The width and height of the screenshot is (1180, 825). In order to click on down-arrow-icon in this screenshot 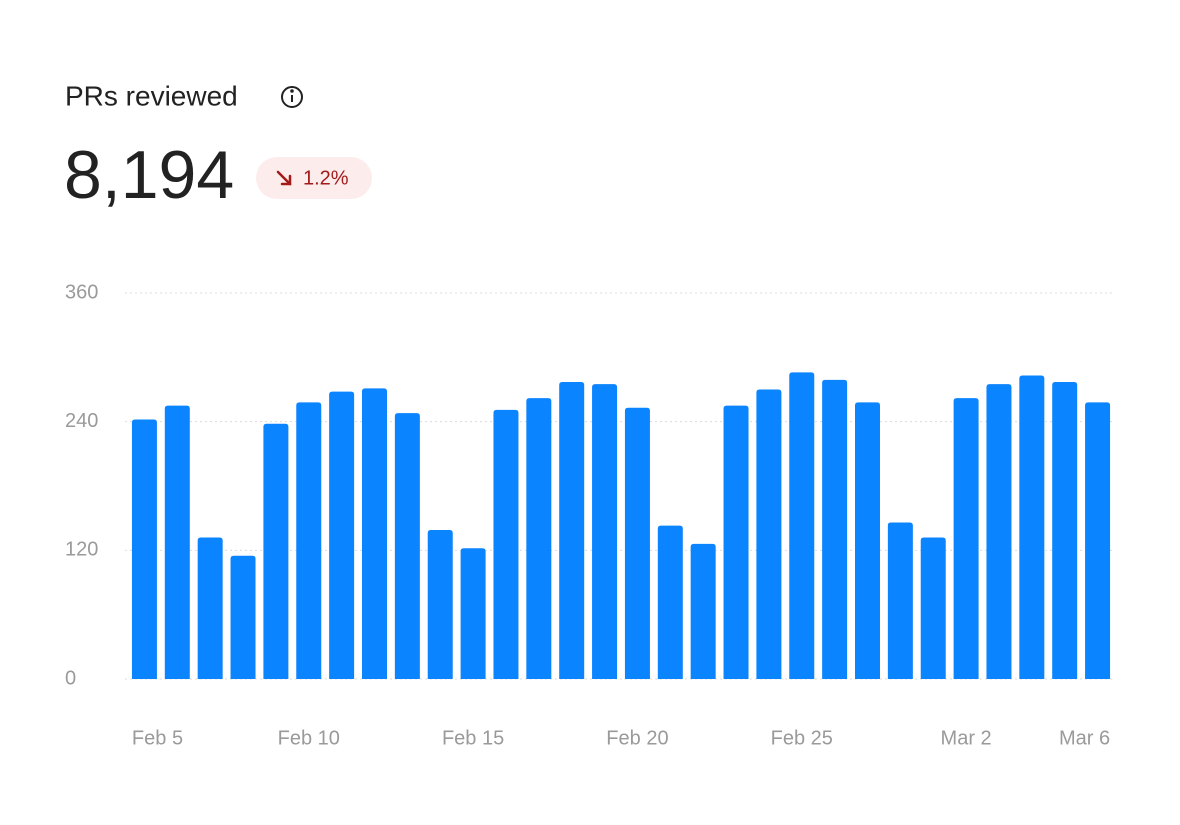, I will do `click(284, 178)`.